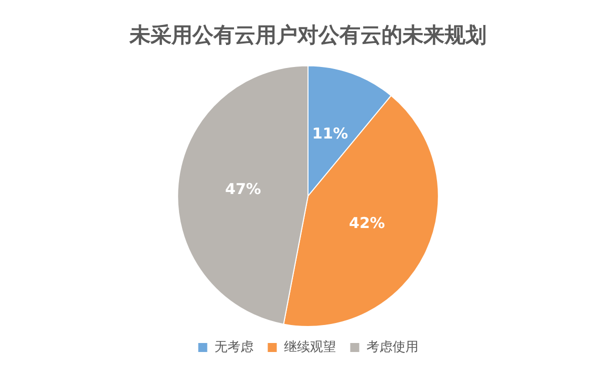 Image resolution: width=616 pixels, height=376 pixels. What do you see at coordinates (310, 347) in the screenshot?
I see `legend-label: 继续观望` at bounding box center [310, 347].